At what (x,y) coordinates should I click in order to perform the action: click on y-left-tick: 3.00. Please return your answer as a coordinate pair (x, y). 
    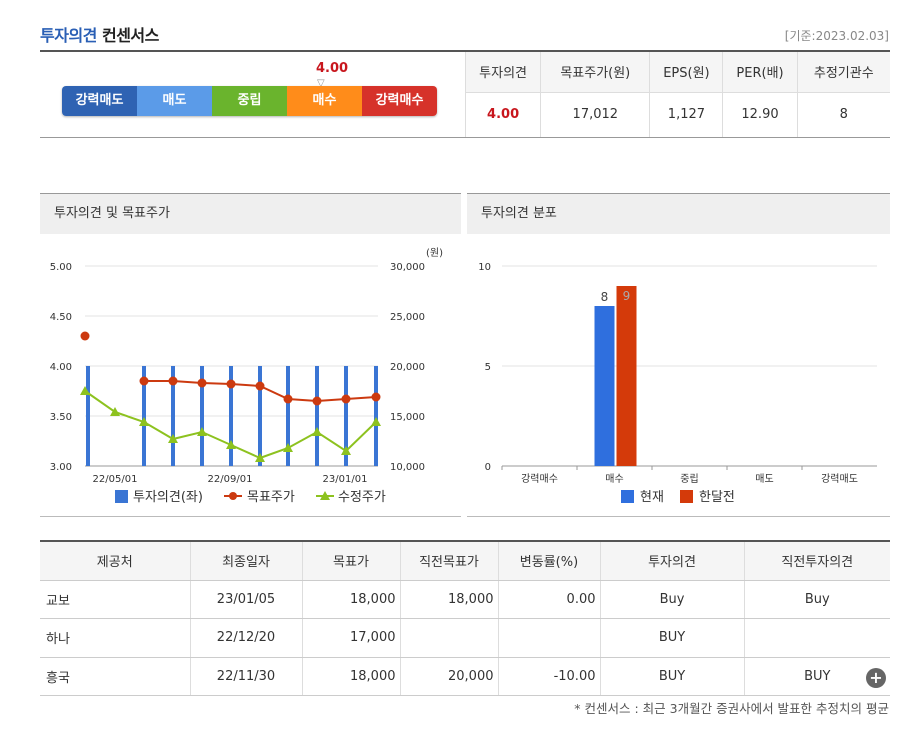
    Looking at the image, I should click on (61, 467).